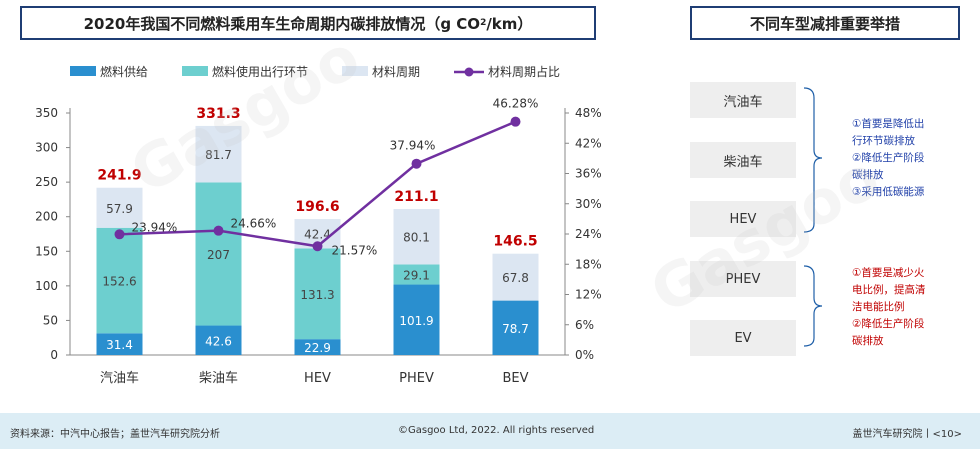 This screenshot has height=449, width=980. What do you see at coordinates (888, 124) in the screenshot?
I see `note-line: ①首要是降低出` at bounding box center [888, 124].